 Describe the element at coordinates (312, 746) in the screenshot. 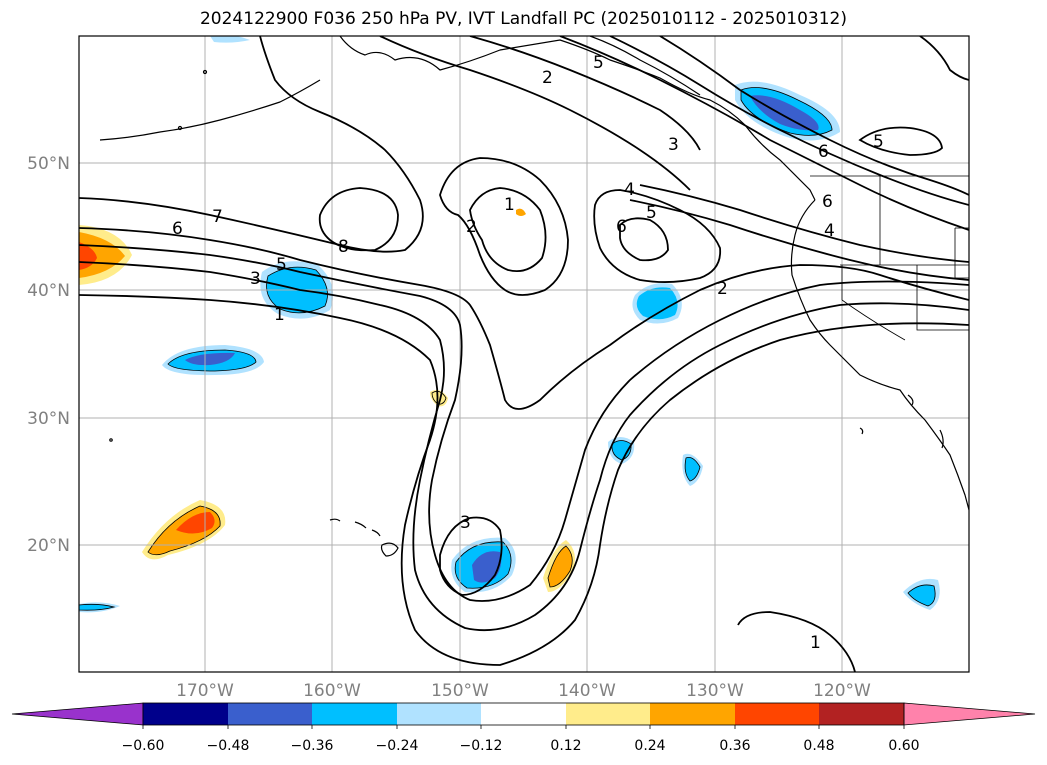

I see `colorbar-tick: −0.36` at that location.